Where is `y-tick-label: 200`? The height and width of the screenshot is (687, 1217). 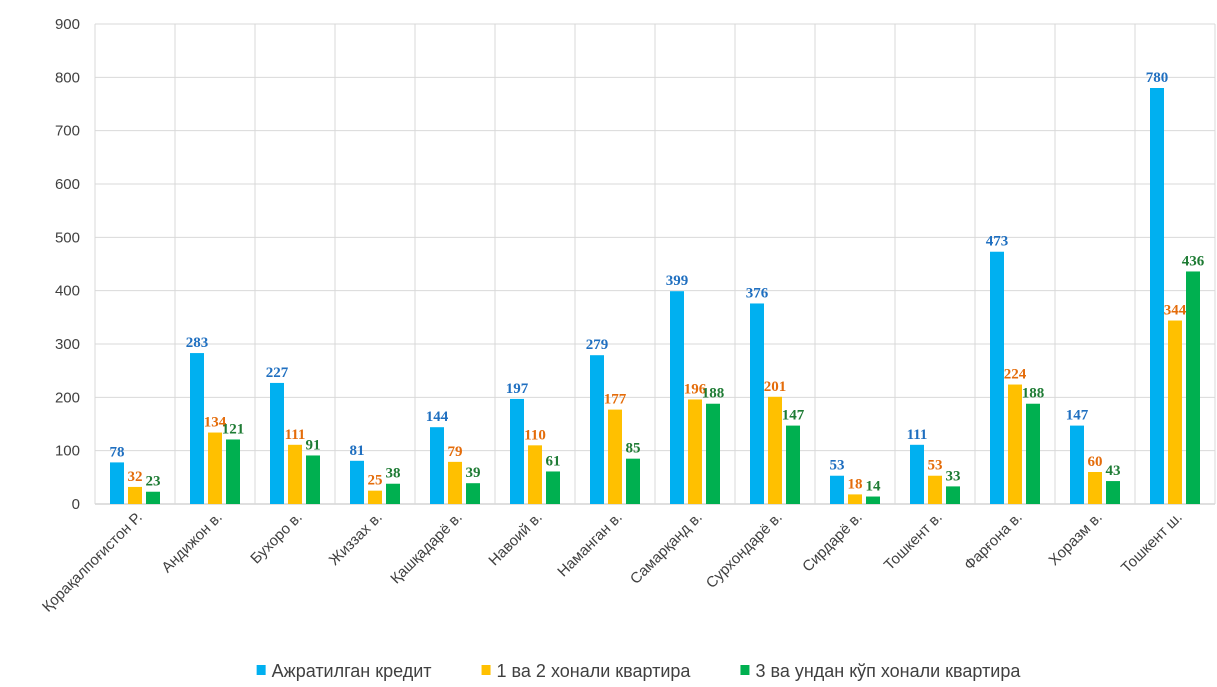 y-tick-label: 200 is located at coordinates (67, 397).